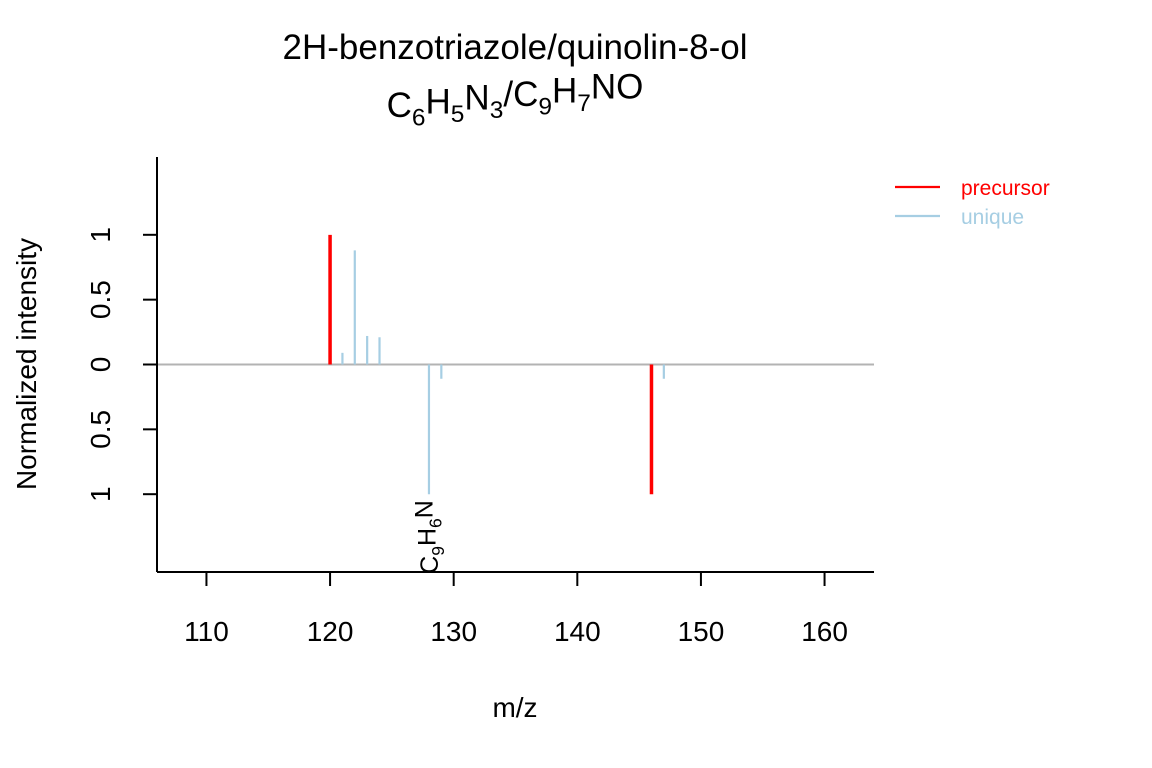 The width and height of the screenshot is (1152, 768). Describe the element at coordinates (515, 47) in the screenshot. I see `title-line-1: 2H-benzotriazole/quinolin-8-ol` at that location.